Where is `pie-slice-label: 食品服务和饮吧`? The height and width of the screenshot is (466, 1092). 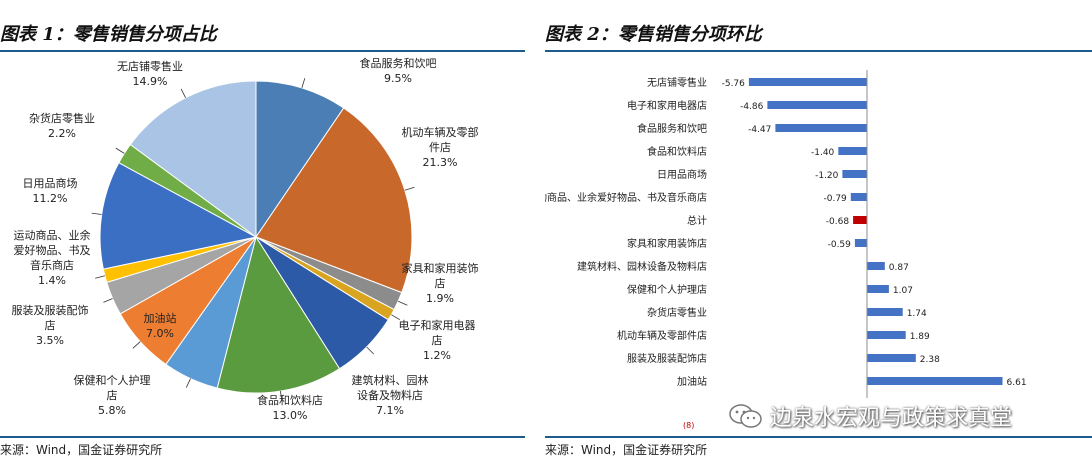 pie-slice-label: 食品服务和饮吧 is located at coordinates (398, 63).